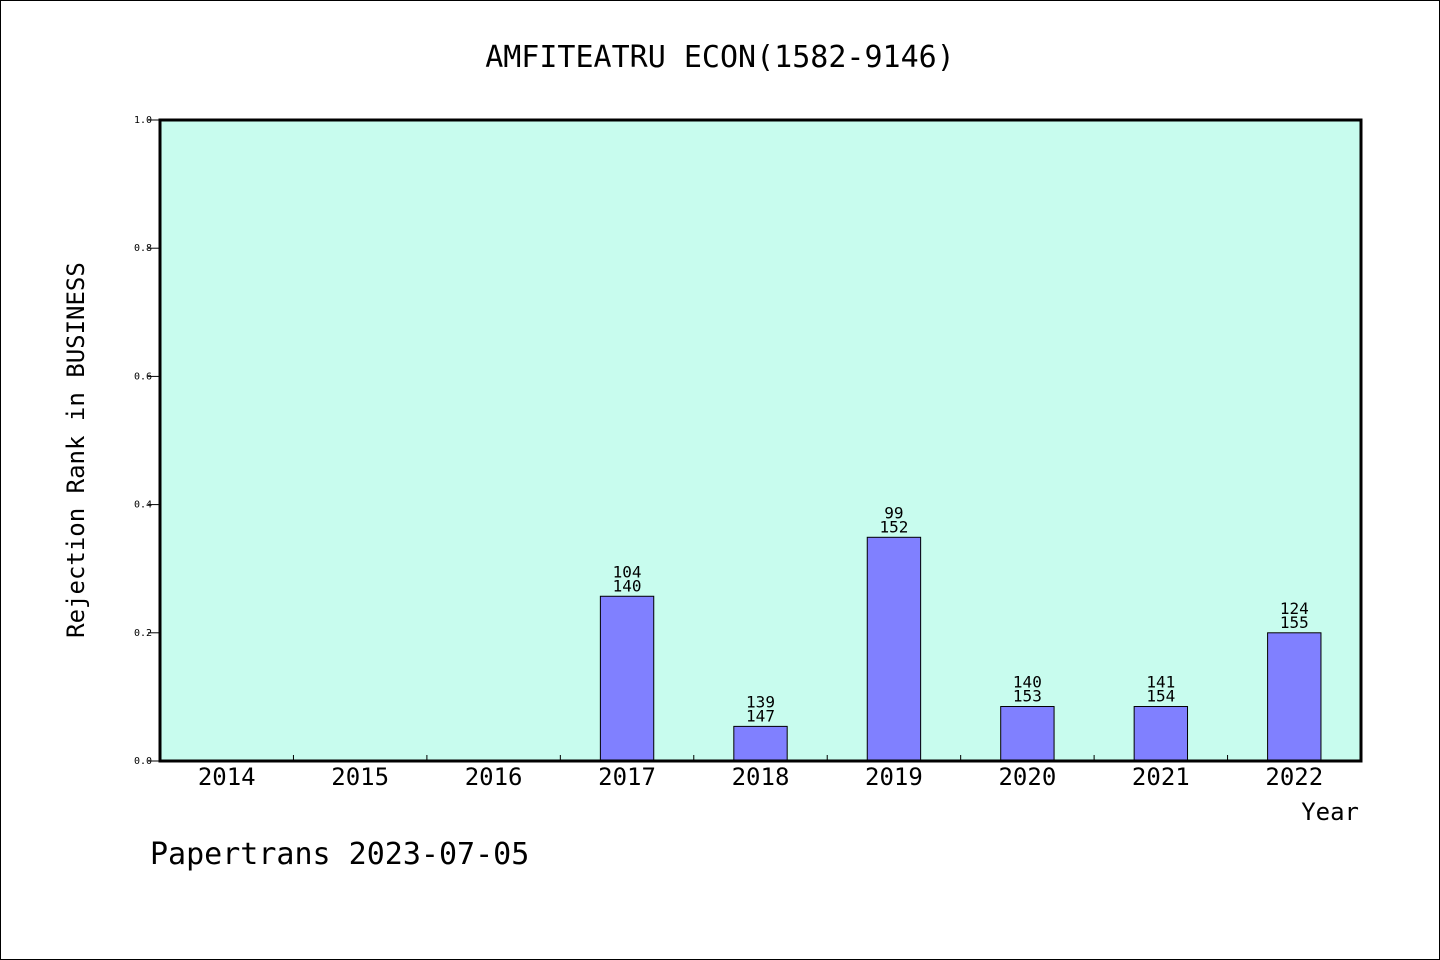  I want to click on y-axis-ticks: 0.0 0.2 0.4 0.6 0.8 1.0, so click(147, 441).